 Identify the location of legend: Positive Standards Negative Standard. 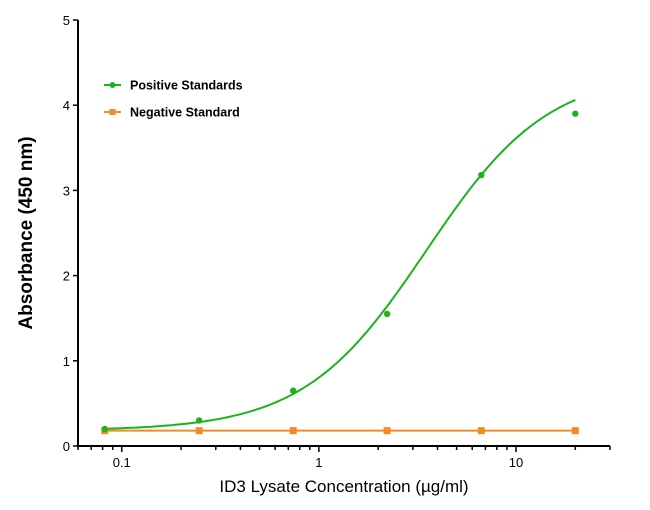
(173, 99).